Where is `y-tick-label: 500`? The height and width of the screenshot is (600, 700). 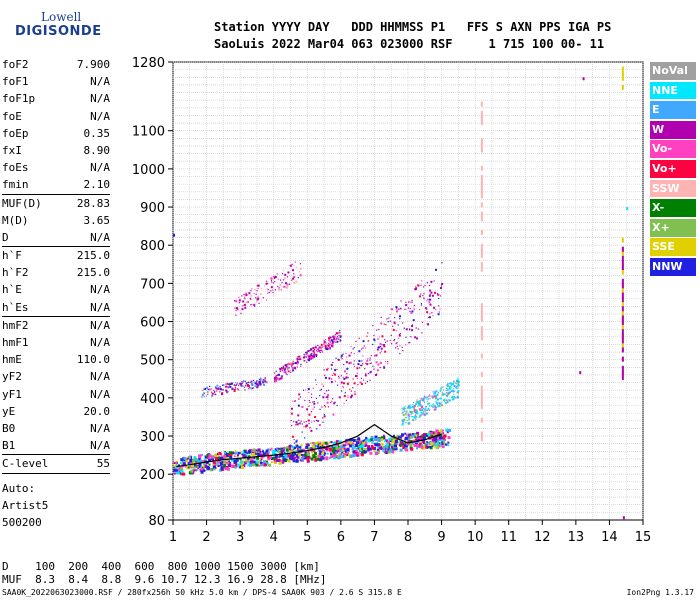
y-tick-label: 500 is located at coordinates (152, 361).